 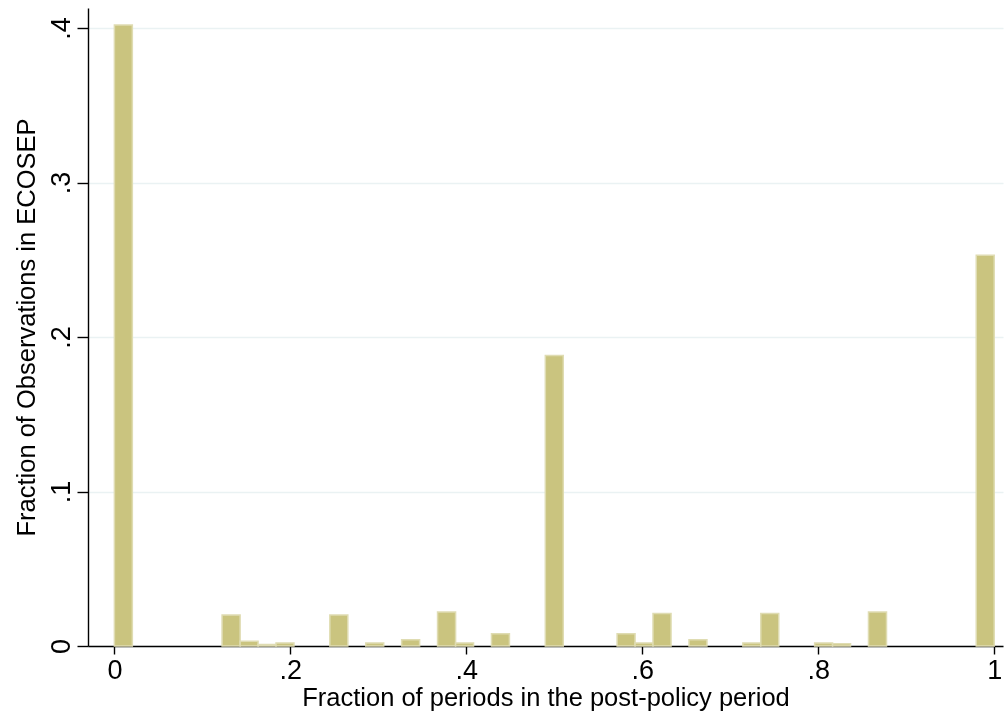 I want to click on y-tick-label: .2, so click(x=60, y=337).